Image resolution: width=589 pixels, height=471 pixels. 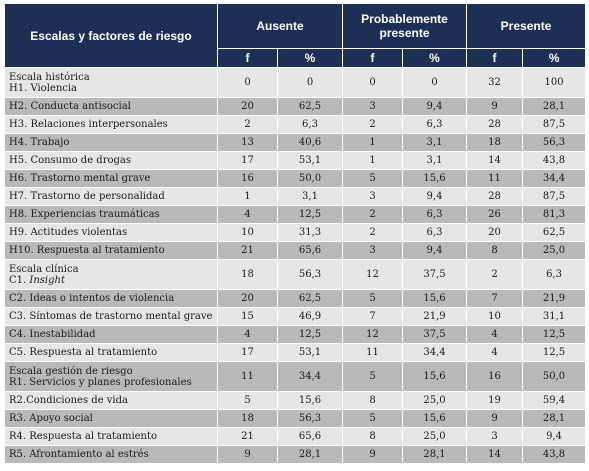 What do you see at coordinates (434, 298) in the screenshot?
I see `probable-percent-cell: 15,6` at bounding box center [434, 298].